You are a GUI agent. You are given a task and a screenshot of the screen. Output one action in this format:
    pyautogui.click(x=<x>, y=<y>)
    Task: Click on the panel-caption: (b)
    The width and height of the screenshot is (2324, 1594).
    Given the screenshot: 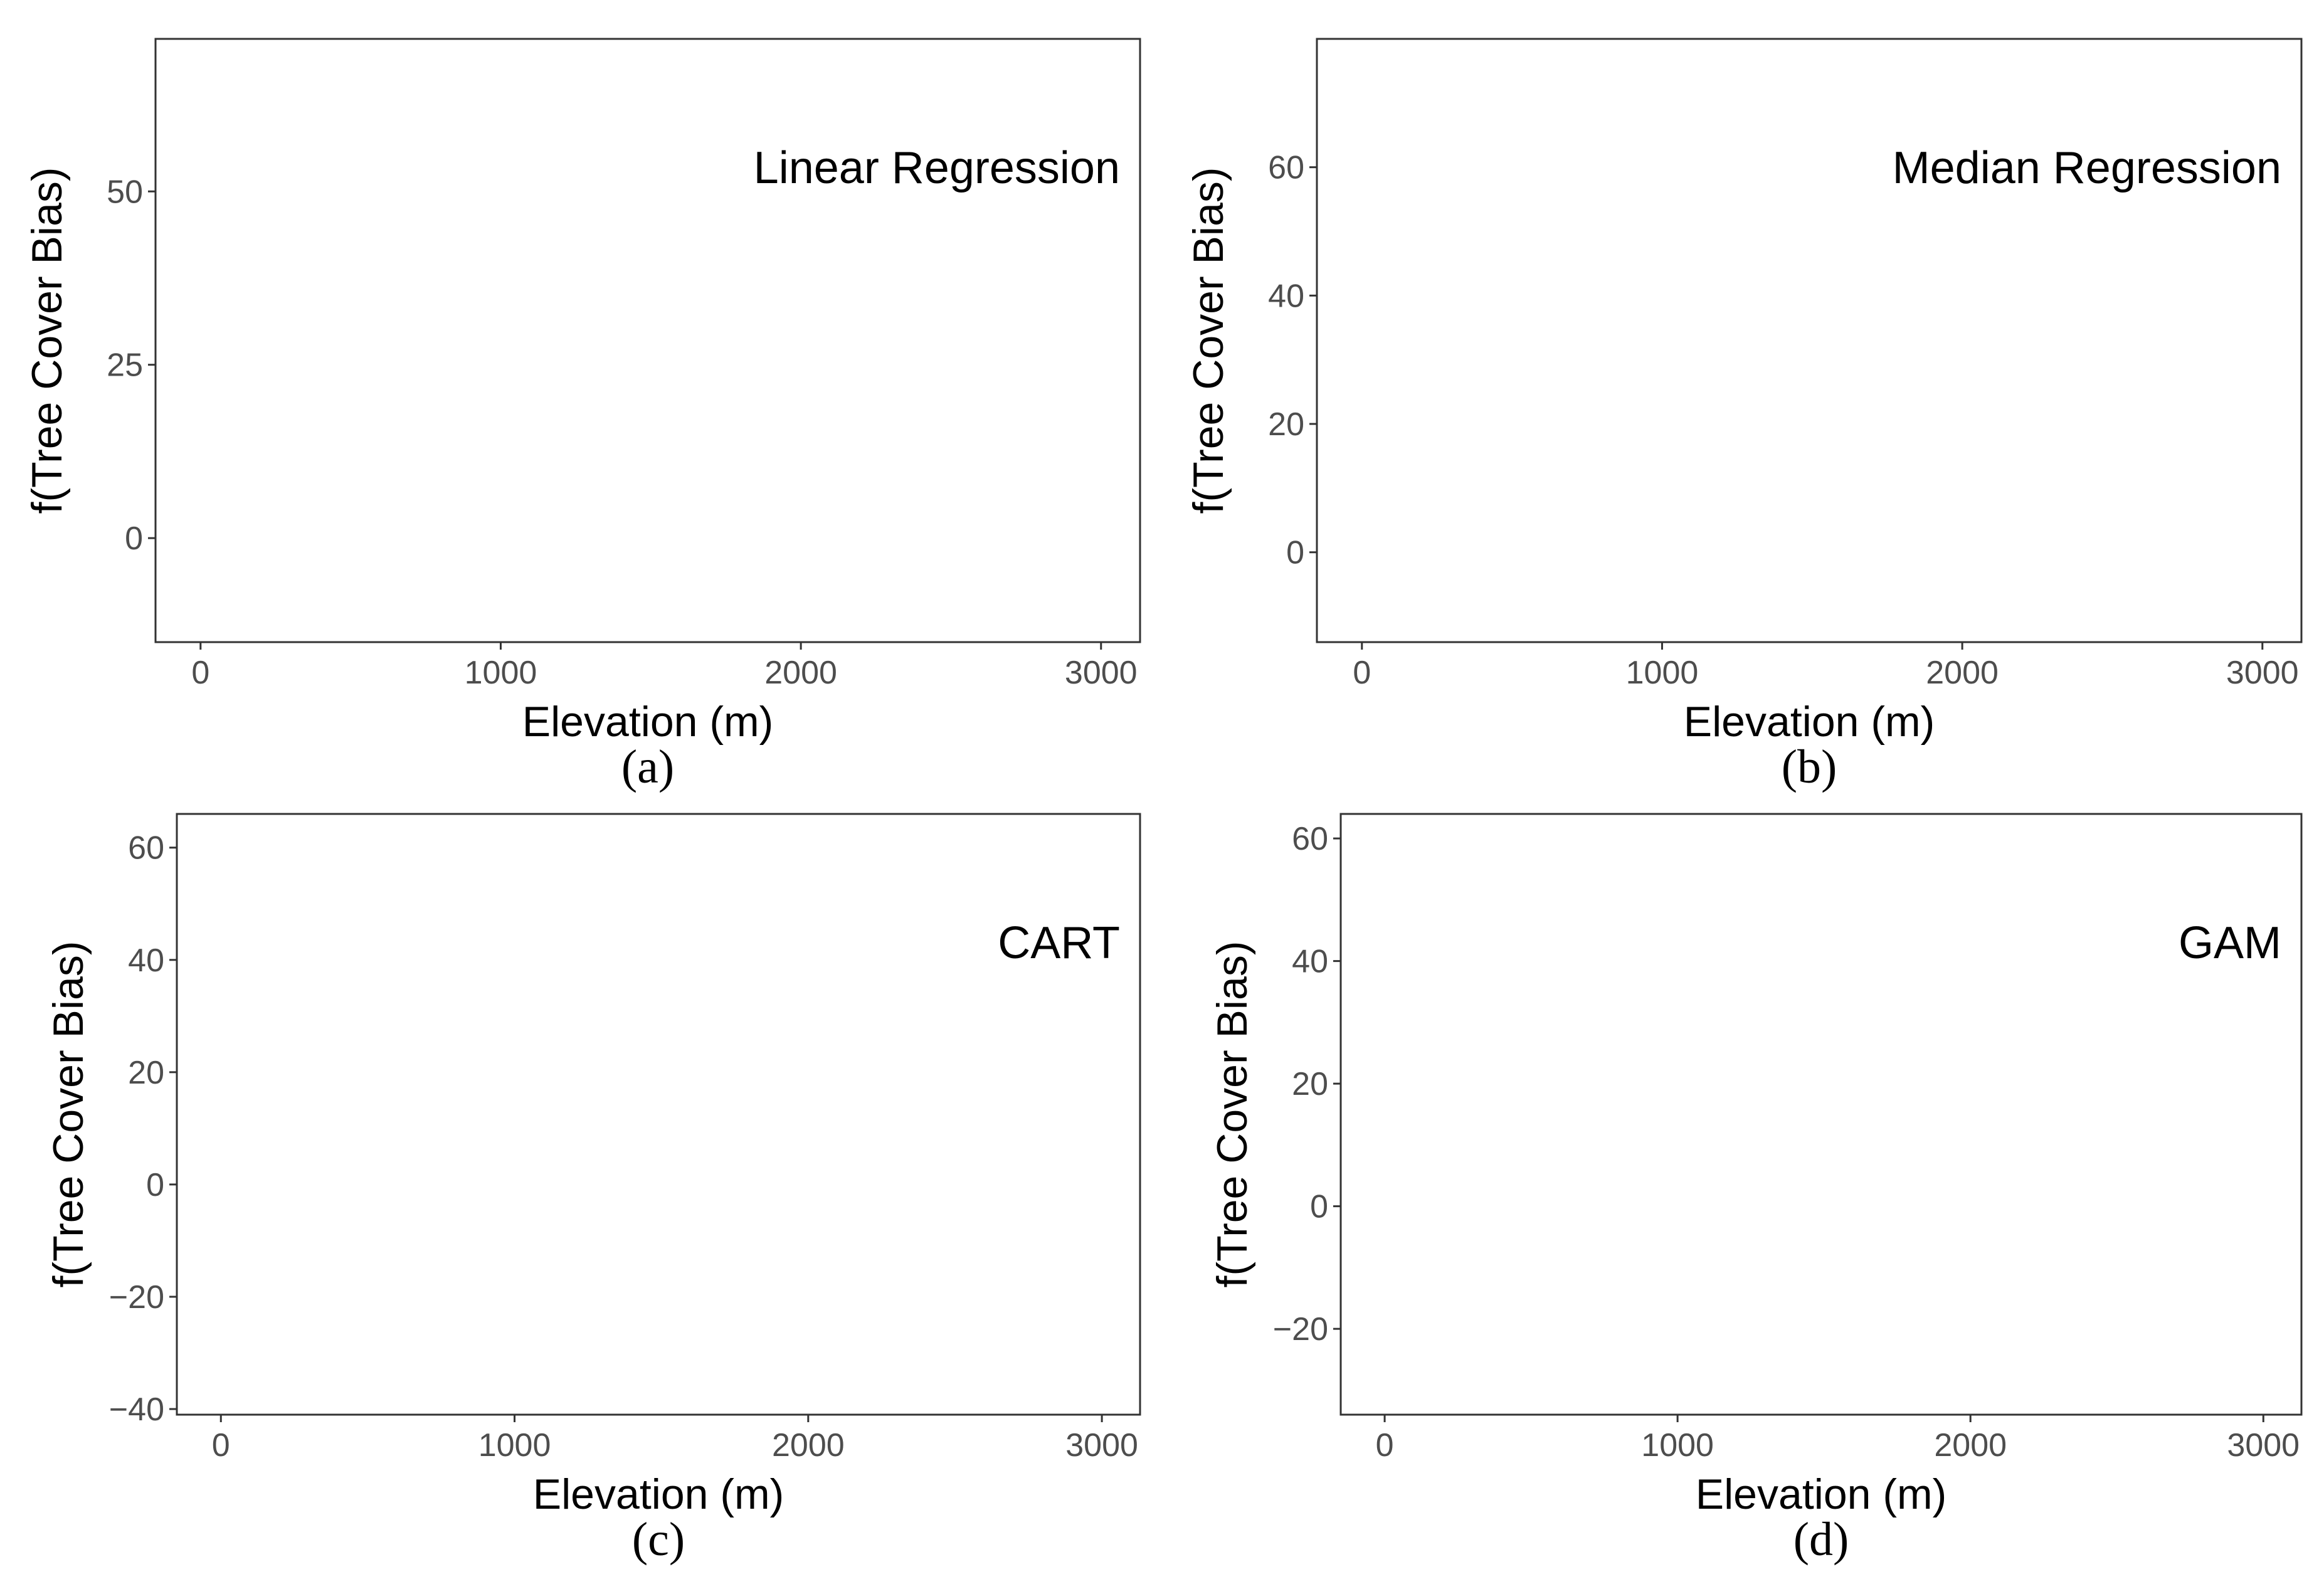 What is the action you would take?
    pyautogui.click(x=1809, y=767)
    